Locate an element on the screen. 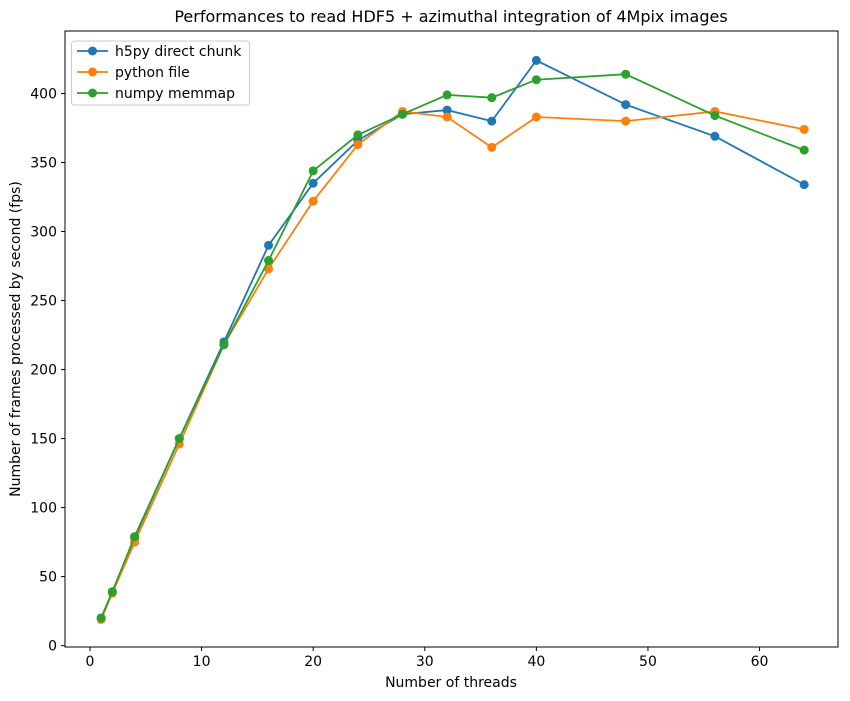  y-tick-label: 250 is located at coordinates (43, 302).